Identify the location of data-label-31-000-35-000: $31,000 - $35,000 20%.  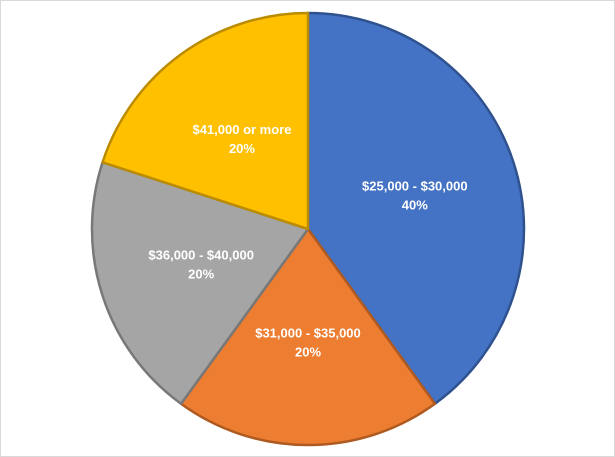
(308, 342).